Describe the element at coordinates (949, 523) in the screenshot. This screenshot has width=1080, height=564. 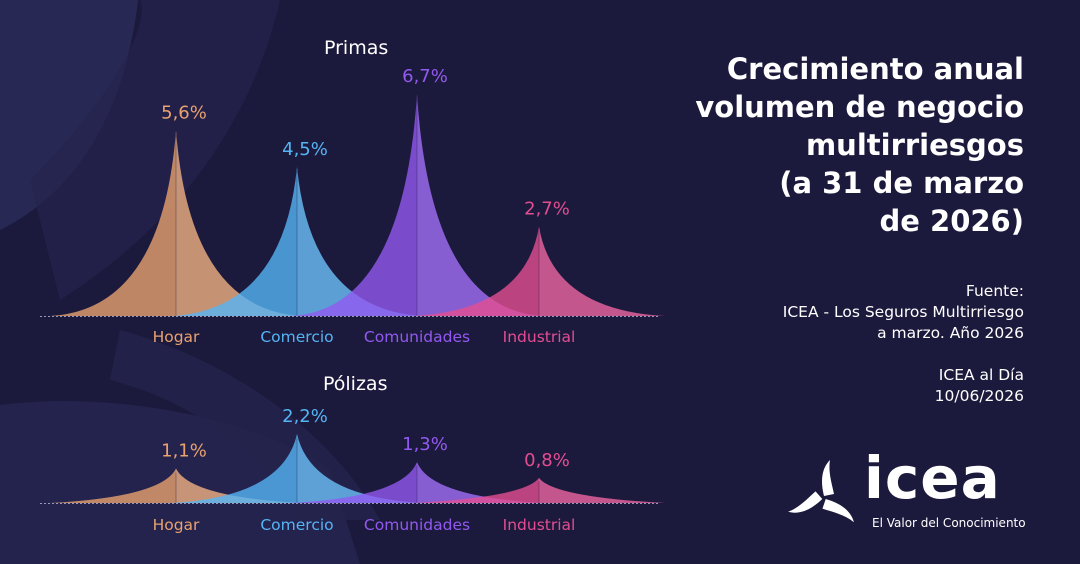
I see `logo-tagline: El Valor del Conocimiento` at that location.